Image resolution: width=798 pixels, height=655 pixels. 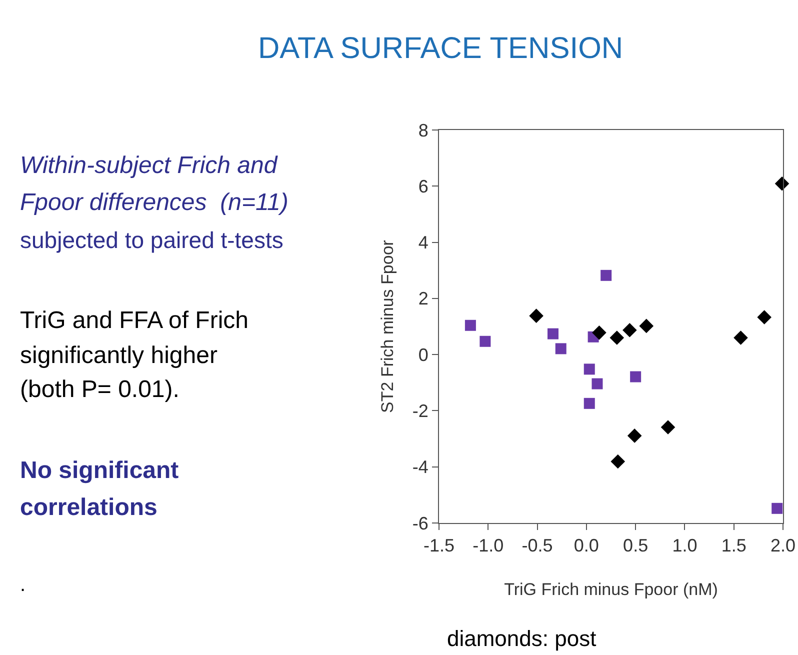 What do you see at coordinates (89, 507) in the screenshot?
I see `text: correlations` at bounding box center [89, 507].